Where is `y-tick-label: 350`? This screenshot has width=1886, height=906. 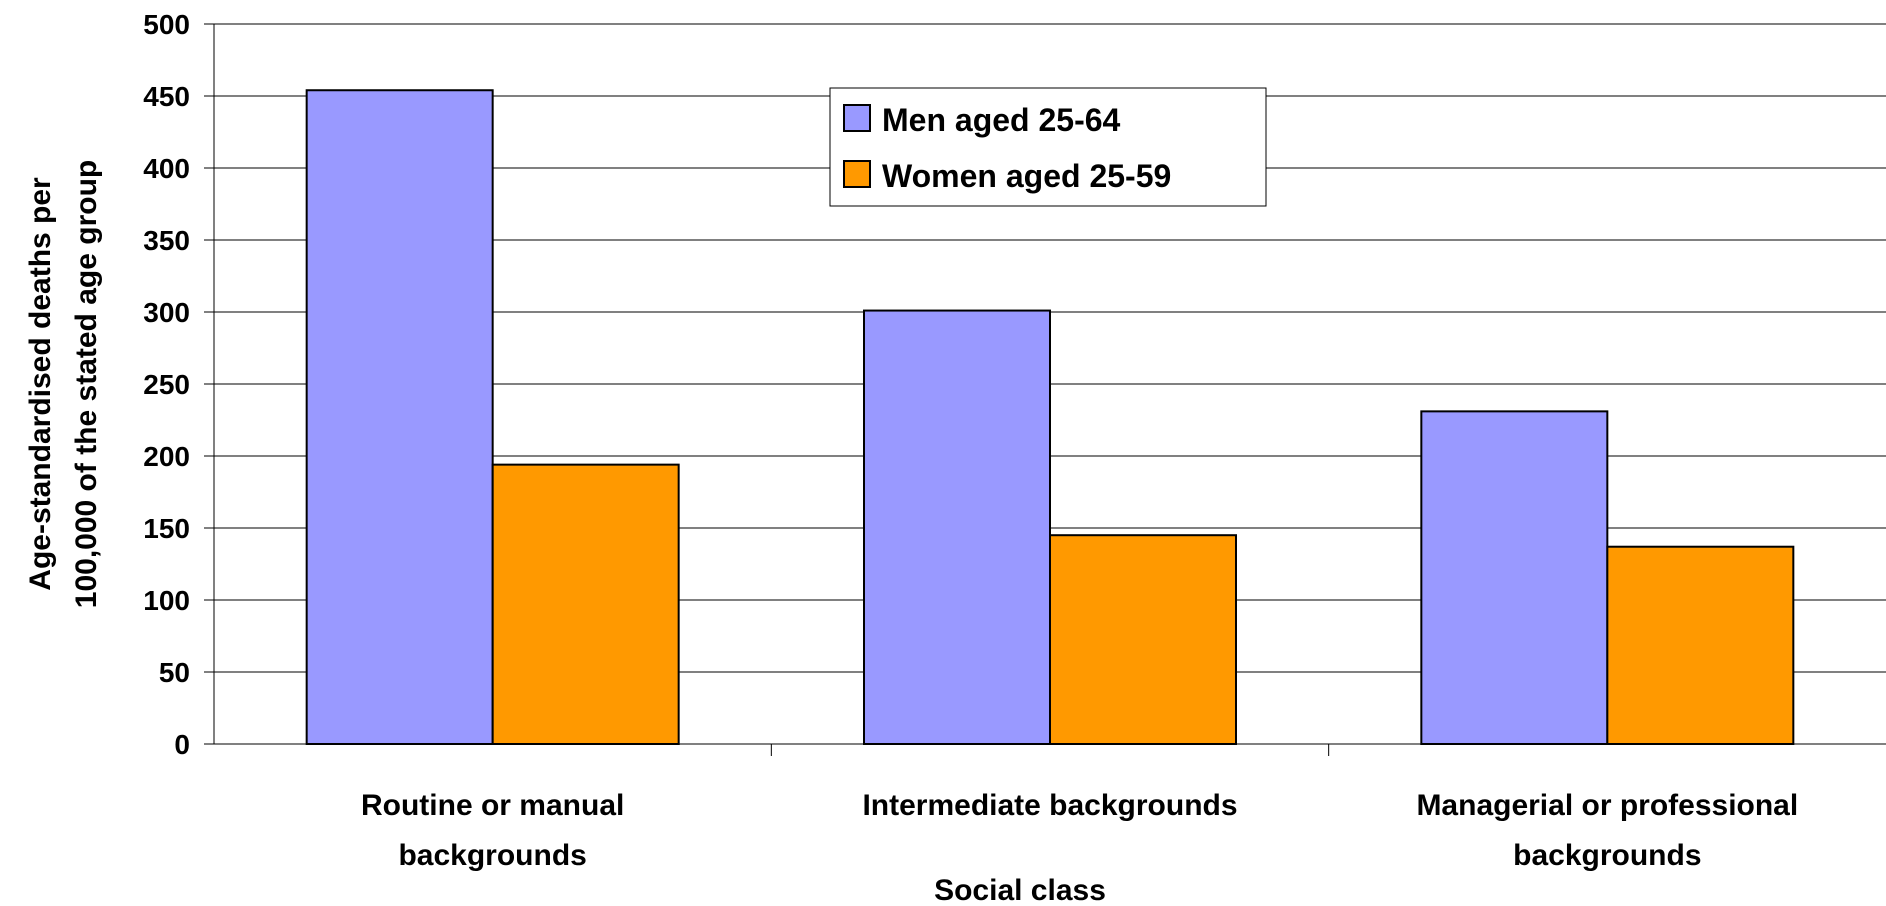 y-tick-label: 350 is located at coordinates (166, 240).